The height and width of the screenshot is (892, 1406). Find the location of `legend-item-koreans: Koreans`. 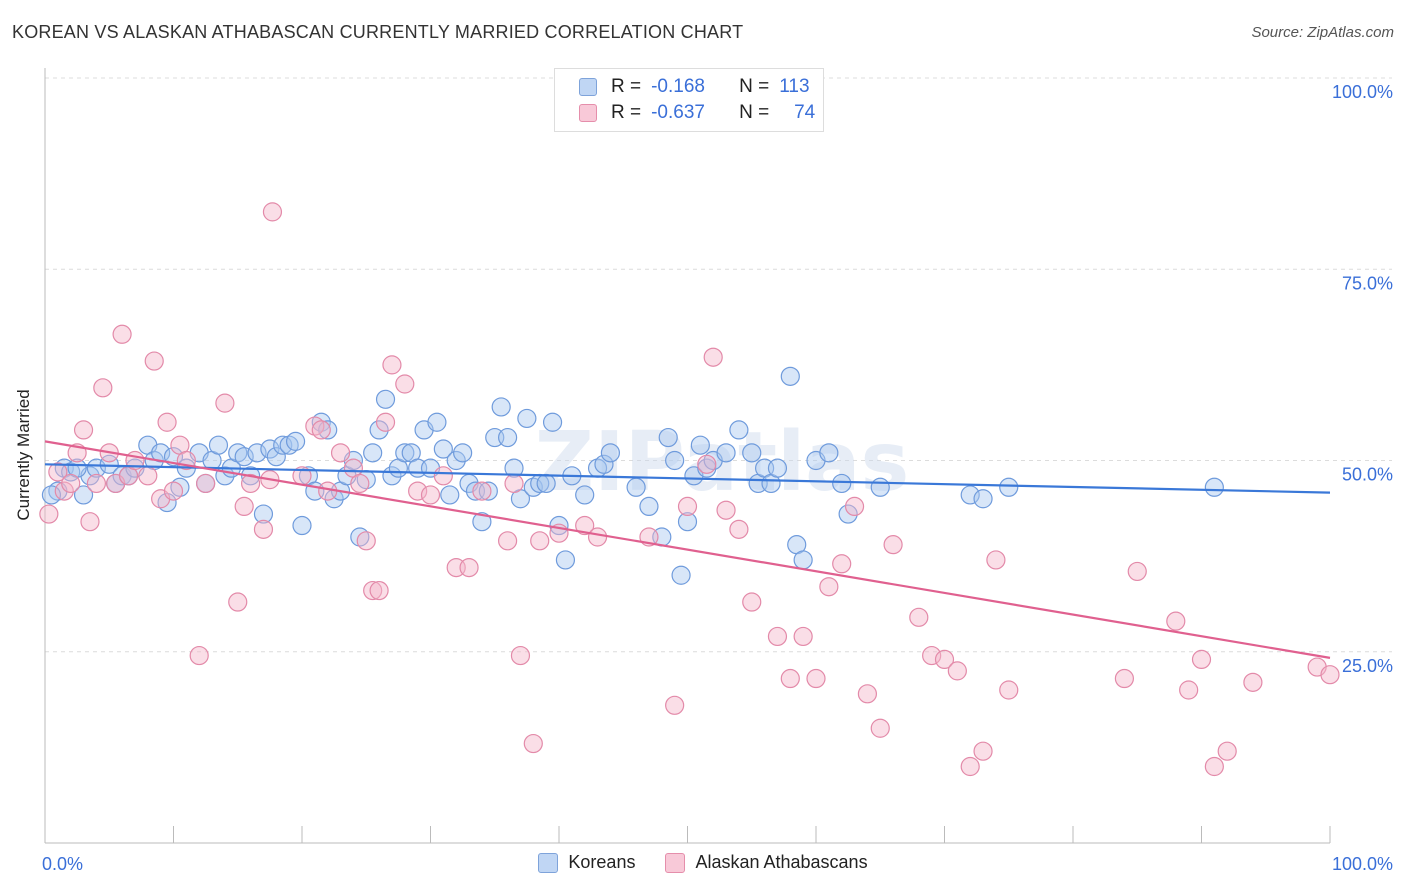

legend-item-koreans: Koreans is located at coordinates (586, 862).